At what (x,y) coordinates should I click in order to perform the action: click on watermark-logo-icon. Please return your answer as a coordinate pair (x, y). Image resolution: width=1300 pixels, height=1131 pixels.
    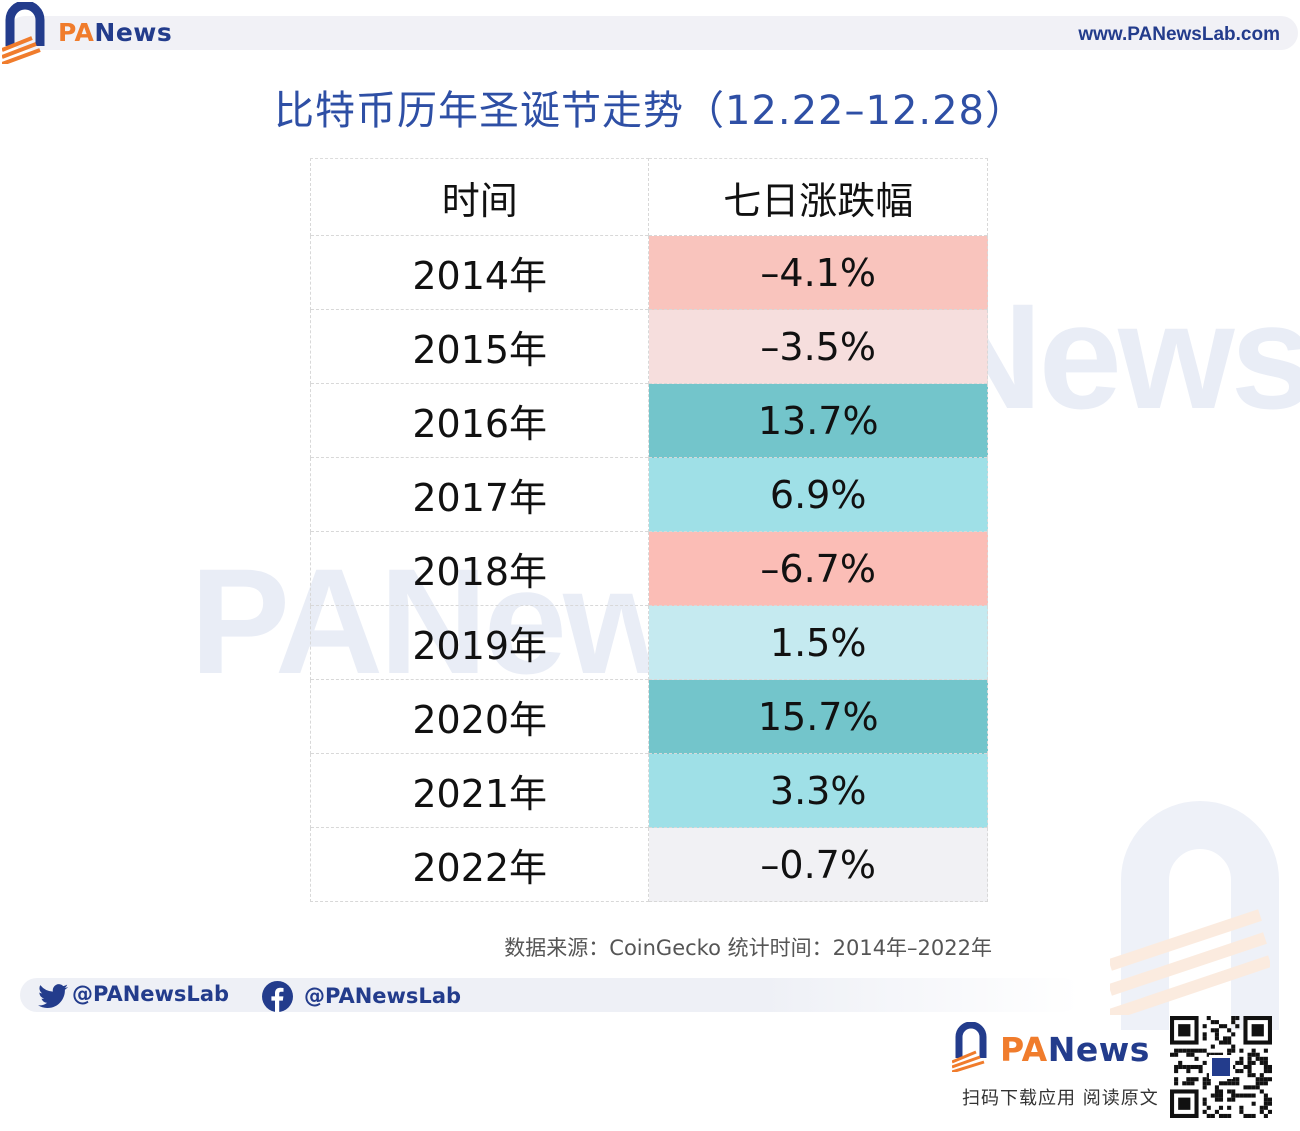
    Looking at the image, I should click on (1200, 915).